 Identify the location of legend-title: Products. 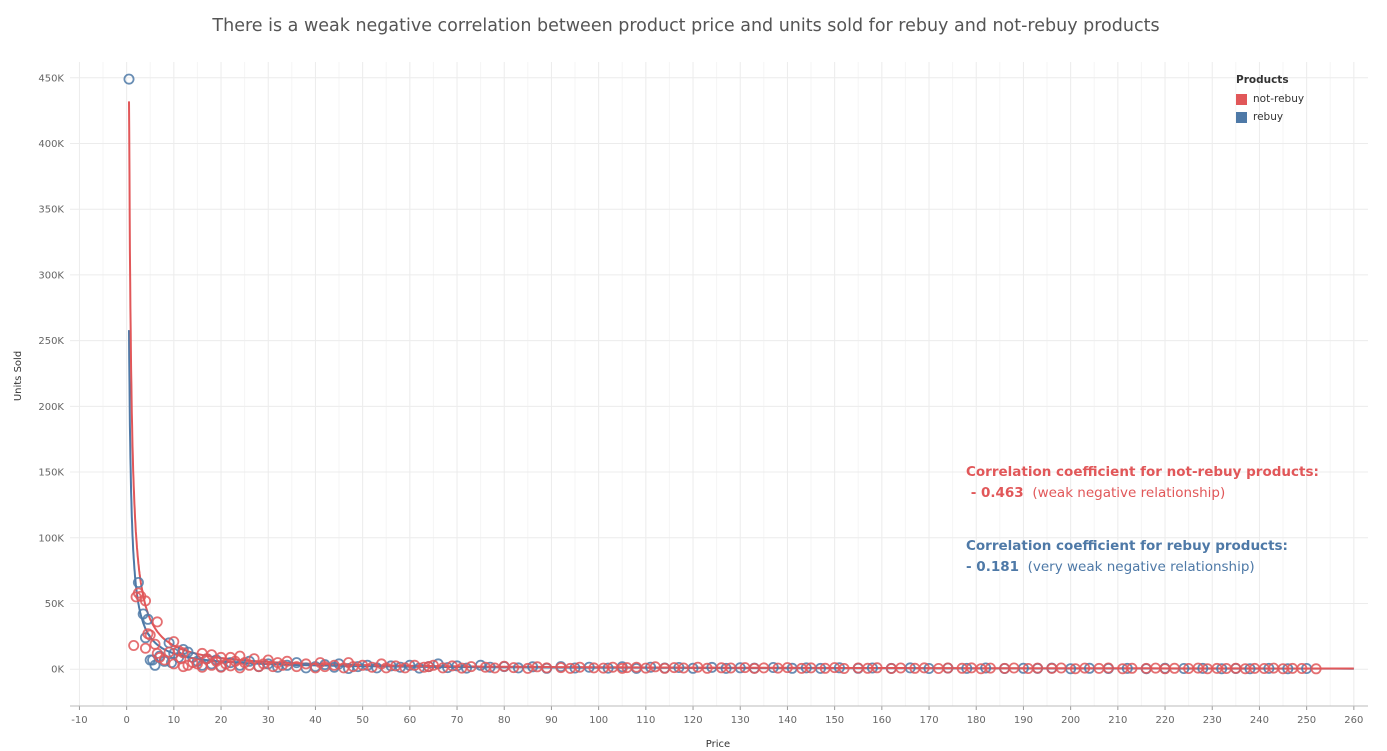
(1262, 80).